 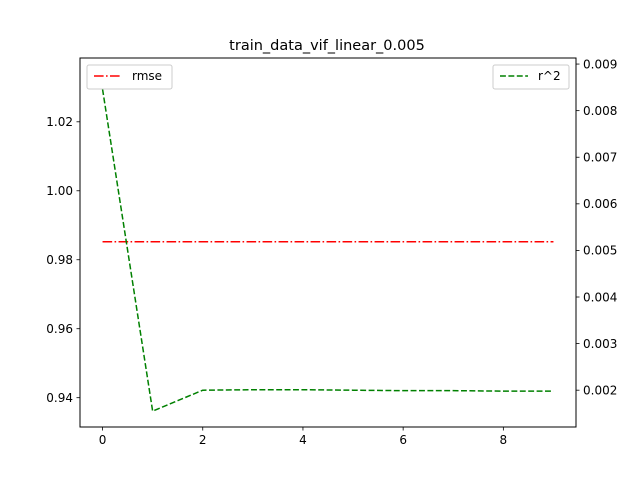 I want to click on x-tick-label: 8, so click(x=504, y=440).